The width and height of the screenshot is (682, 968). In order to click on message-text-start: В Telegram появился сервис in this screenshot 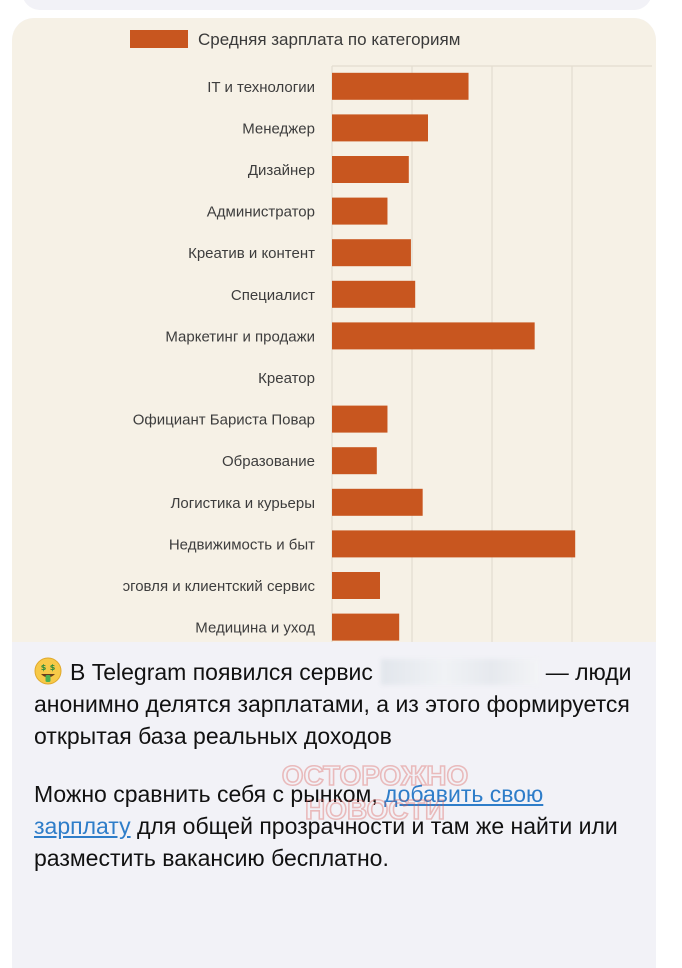, I will do `click(221, 672)`.